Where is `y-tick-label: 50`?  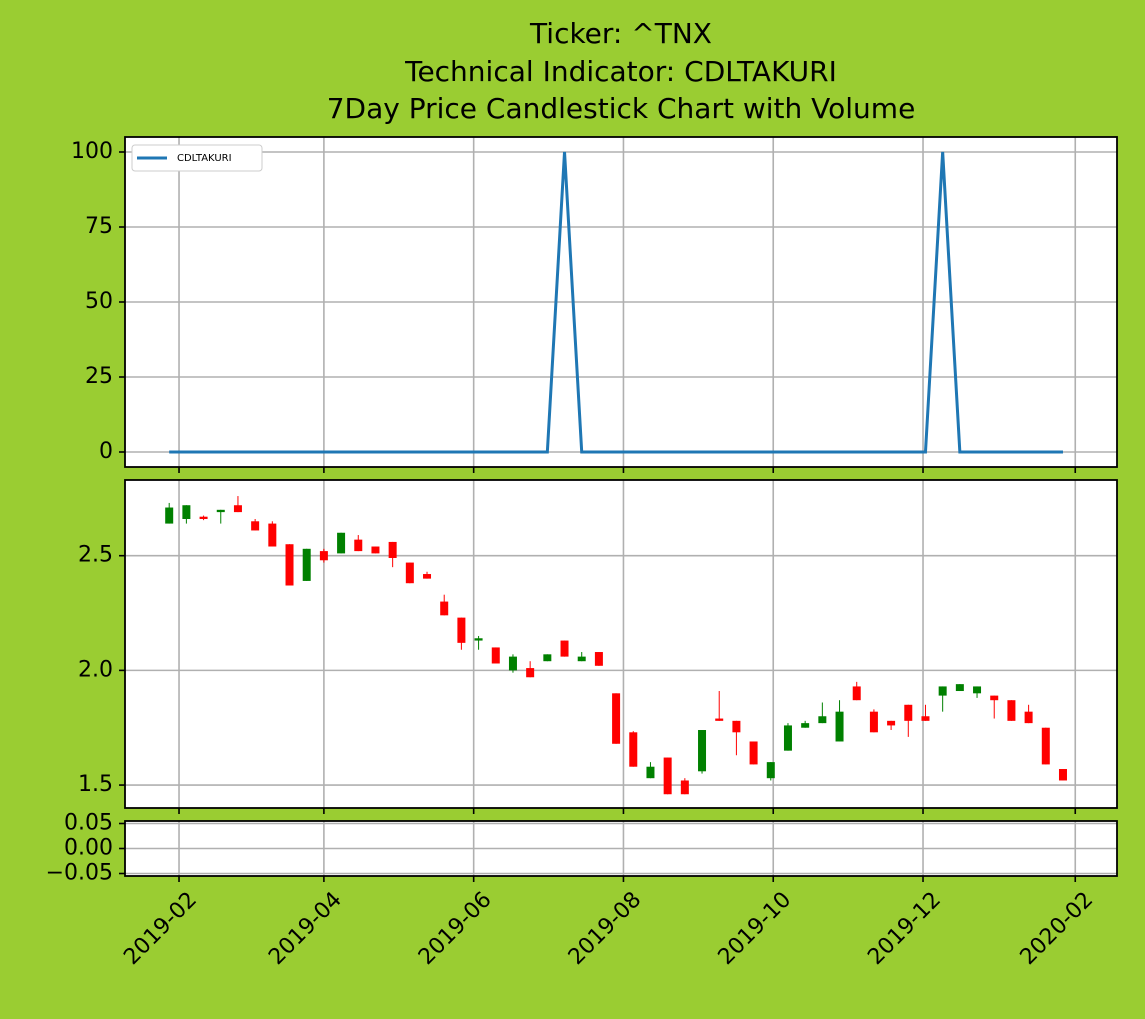 y-tick-label: 50 is located at coordinates (99, 301).